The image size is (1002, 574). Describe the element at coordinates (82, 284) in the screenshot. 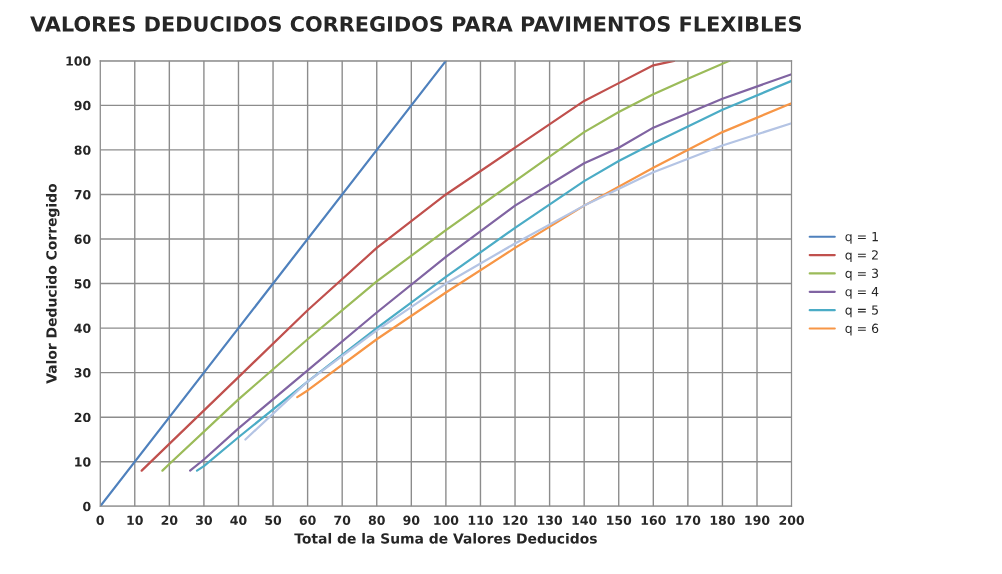

I see `y-tick-label: 50` at that location.